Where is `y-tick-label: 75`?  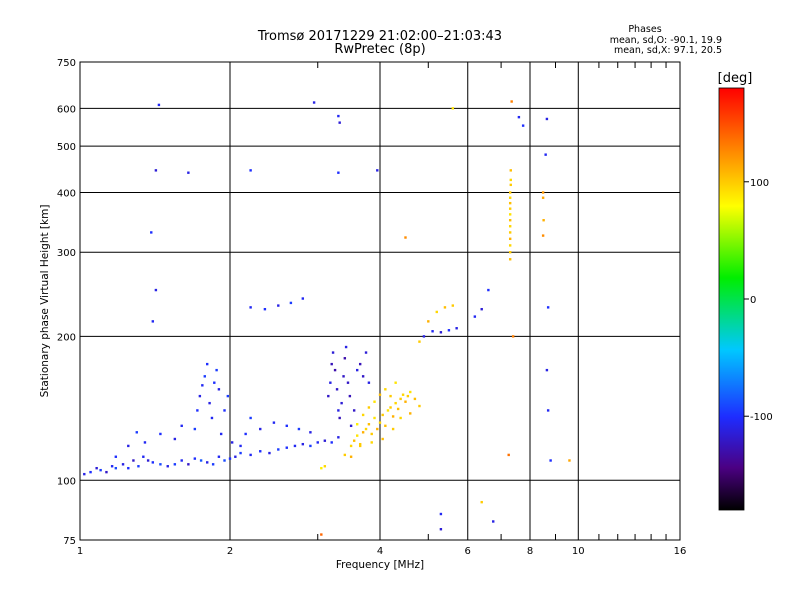
y-tick-label: 75 is located at coordinates (69, 541).